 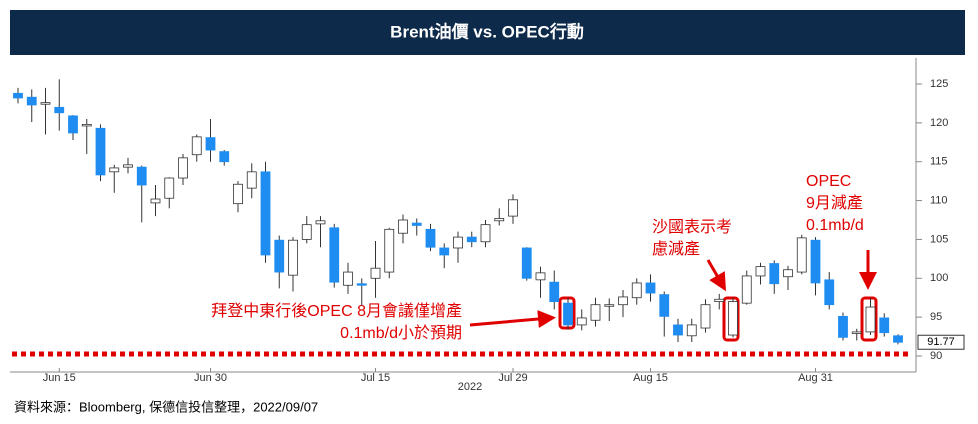 I want to click on annotation: 沙國表示考, so click(x=692, y=227).